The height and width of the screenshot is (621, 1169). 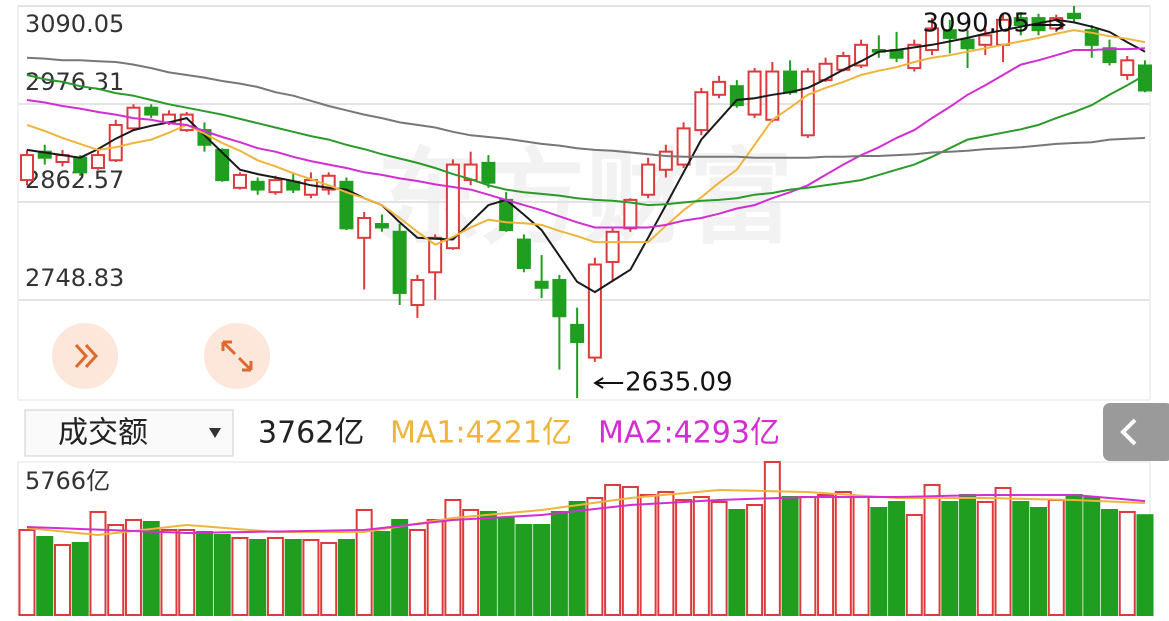 I want to click on dropdown-arrow, so click(x=215, y=433).